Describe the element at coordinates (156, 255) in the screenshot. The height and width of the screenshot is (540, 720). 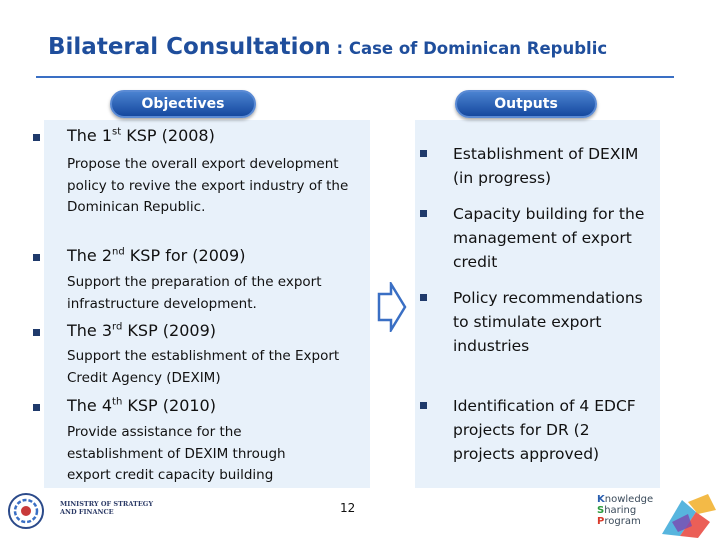
I see `objective-heading: The 2nd KSP for (2009)` at that location.